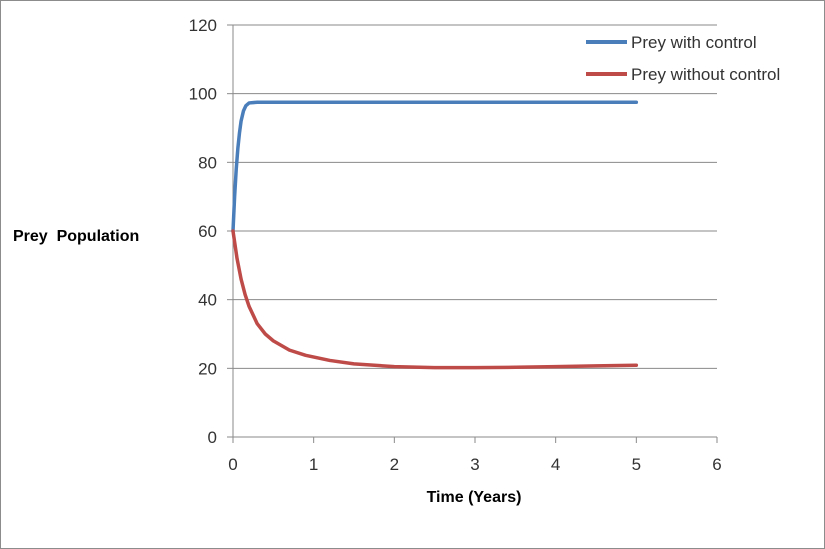  I want to click on legend-label-2: Prey without control, so click(705, 74).